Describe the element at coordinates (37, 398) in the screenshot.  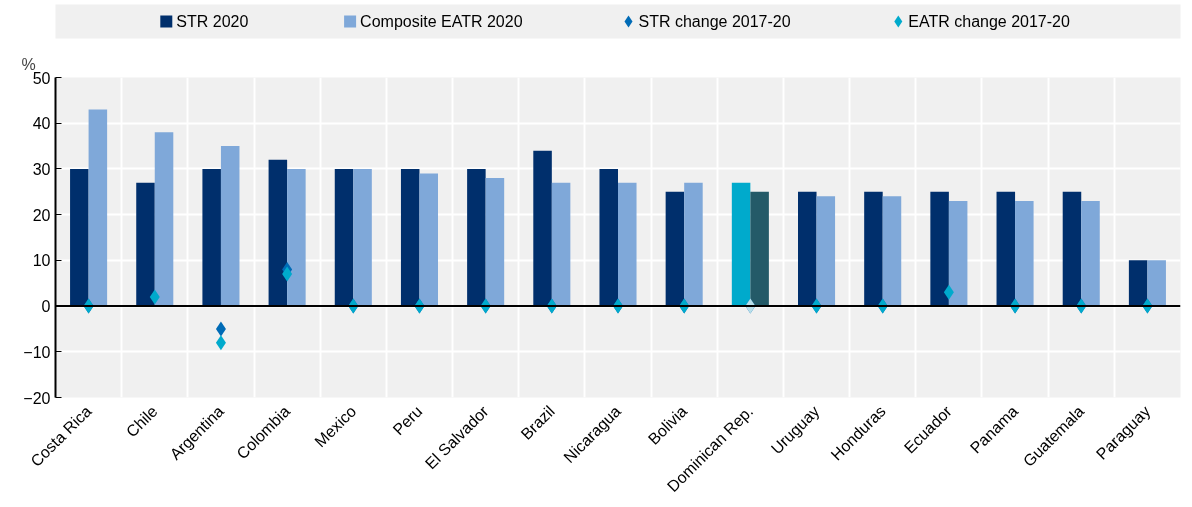
I see `y-tick-label: −20` at that location.